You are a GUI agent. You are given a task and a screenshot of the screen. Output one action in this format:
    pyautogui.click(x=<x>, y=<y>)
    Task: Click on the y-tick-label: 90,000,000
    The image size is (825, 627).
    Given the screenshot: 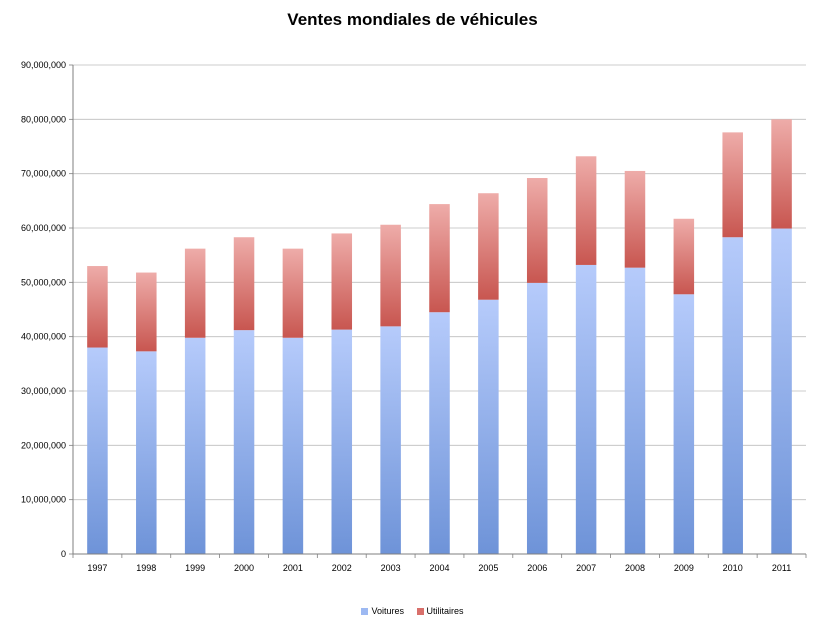 What is the action you would take?
    pyautogui.click(x=43, y=65)
    